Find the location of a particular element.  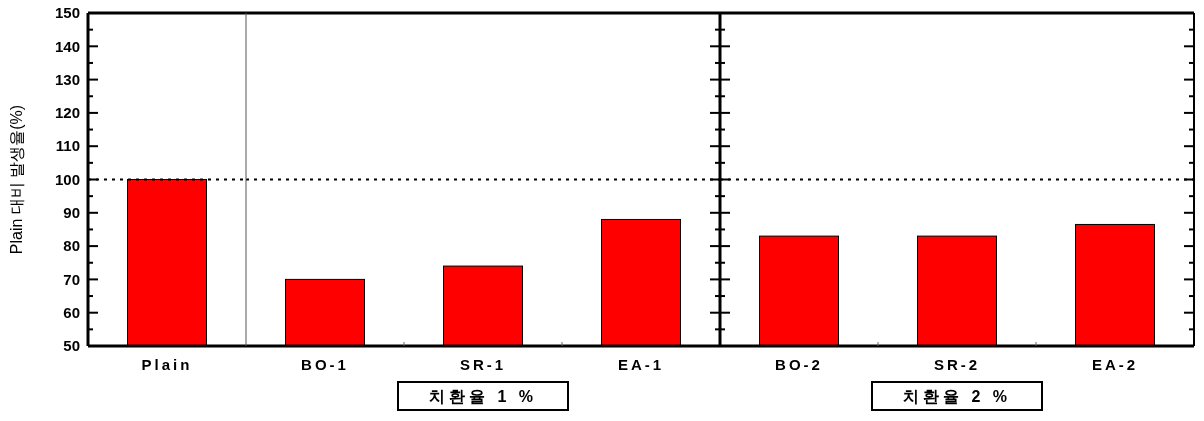

y-tick-label: 90 is located at coordinates (71, 213).